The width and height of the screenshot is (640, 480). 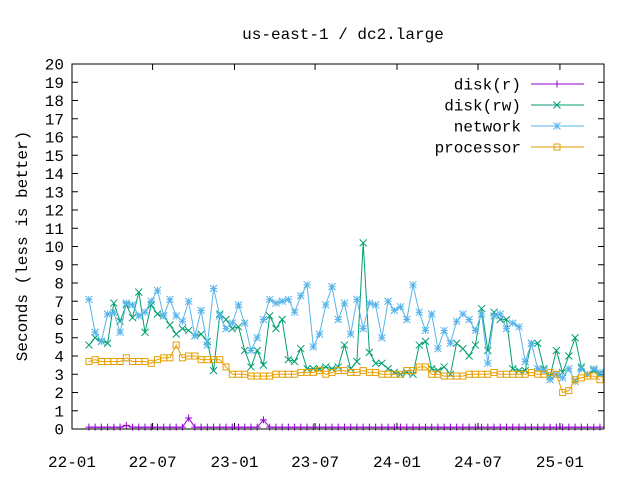 I want to click on series-disk-r-, so click(x=344, y=422).